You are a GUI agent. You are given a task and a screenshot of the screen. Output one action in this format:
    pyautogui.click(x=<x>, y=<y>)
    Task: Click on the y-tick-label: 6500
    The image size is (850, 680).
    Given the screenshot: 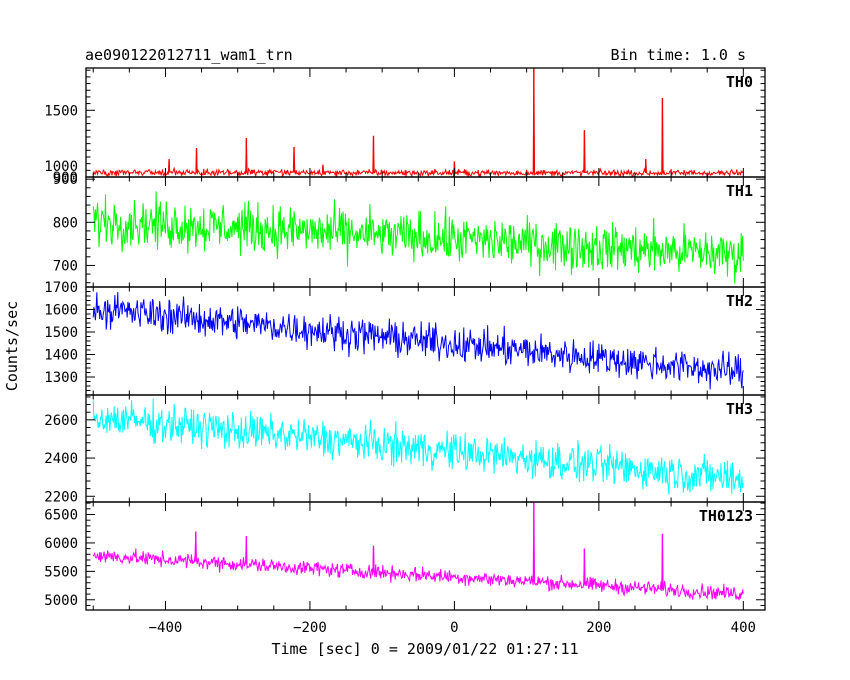 What is the action you would take?
    pyautogui.click(x=61, y=516)
    